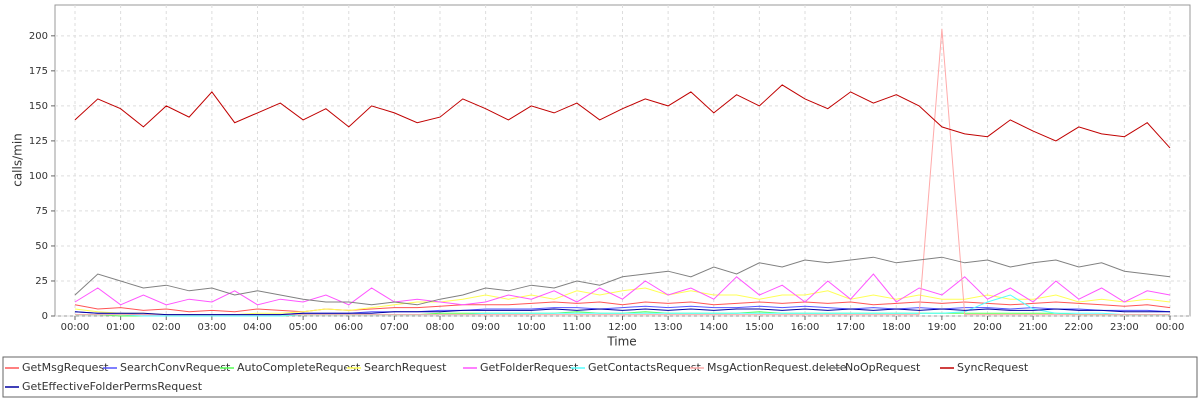 The height and width of the screenshot is (400, 1200). I want to click on x-tick-label: 17:00, so click(850, 327).